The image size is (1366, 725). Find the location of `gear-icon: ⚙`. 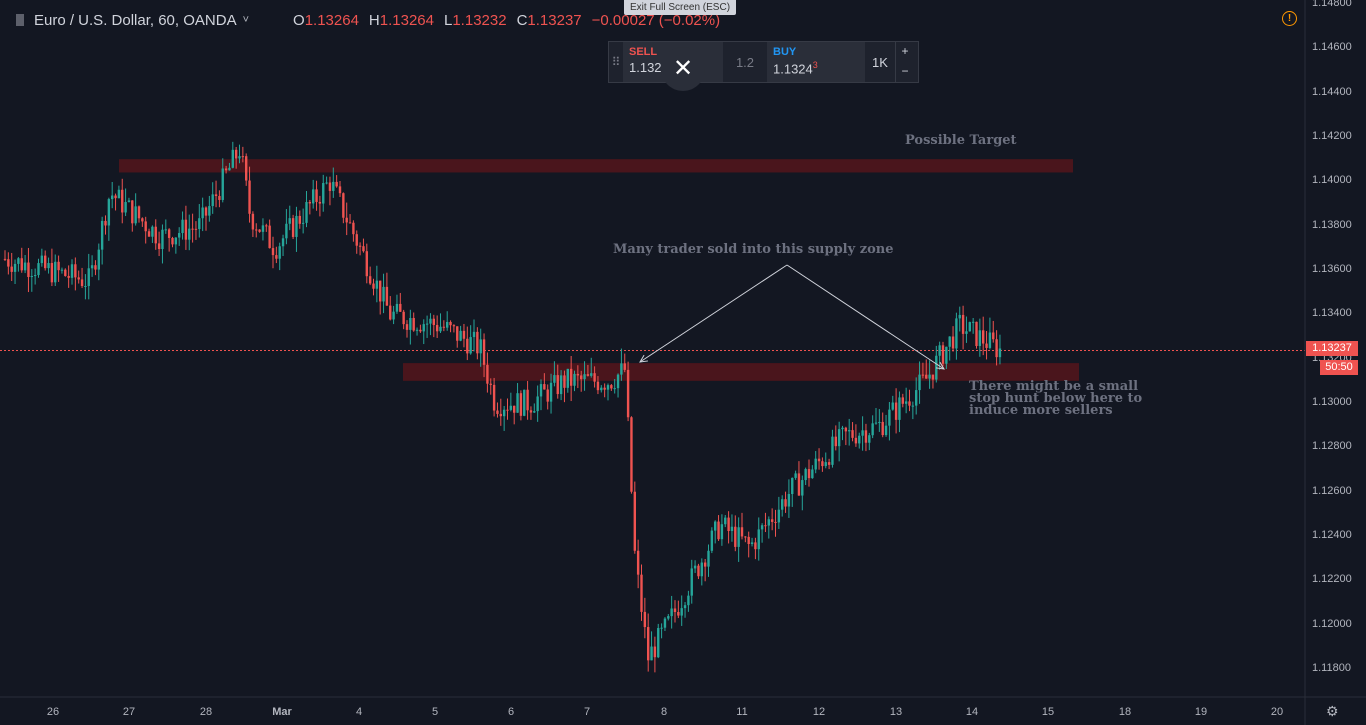

gear-icon: ⚙ is located at coordinates (1332, 711).